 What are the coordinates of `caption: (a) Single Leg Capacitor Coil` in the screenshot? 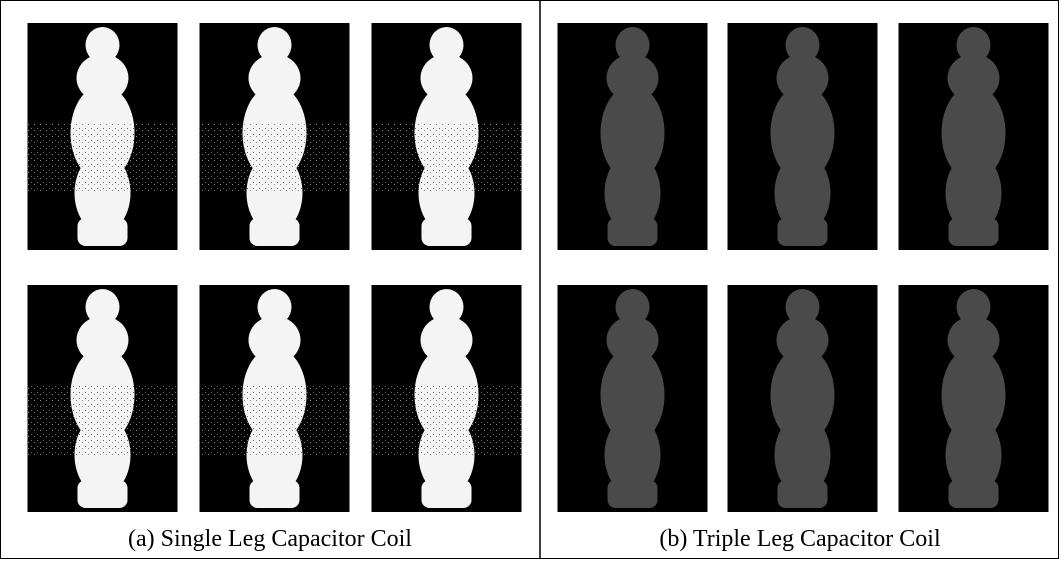 It's located at (270, 539).